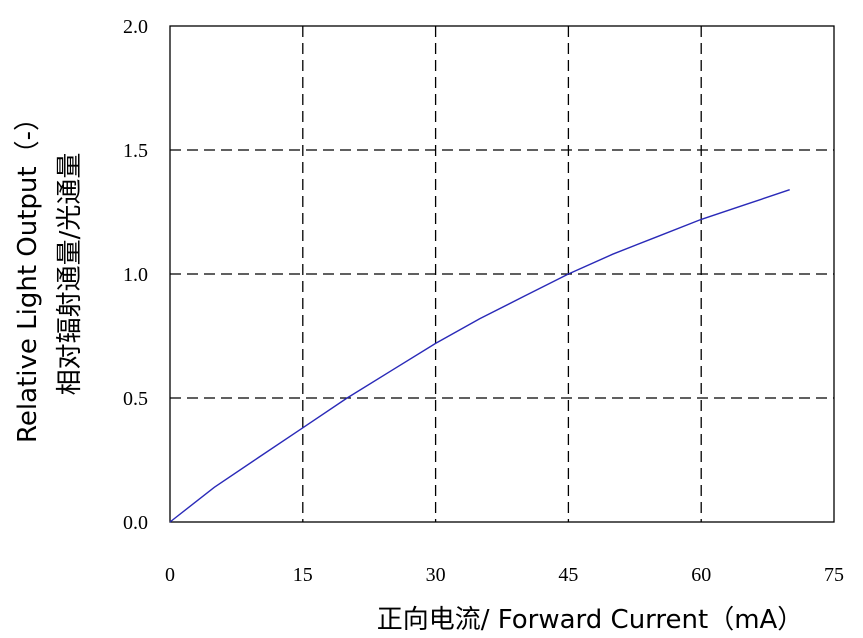  Describe the element at coordinates (303, 575) in the screenshot. I see `x-tick-label: 15` at that location.